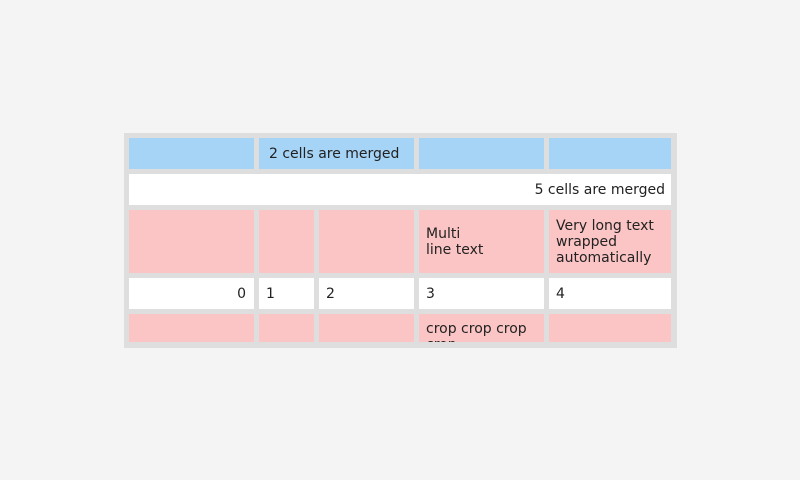  Describe the element at coordinates (481, 328) in the screenshot. I see `table-cell: crop crop crop crop` at that location.